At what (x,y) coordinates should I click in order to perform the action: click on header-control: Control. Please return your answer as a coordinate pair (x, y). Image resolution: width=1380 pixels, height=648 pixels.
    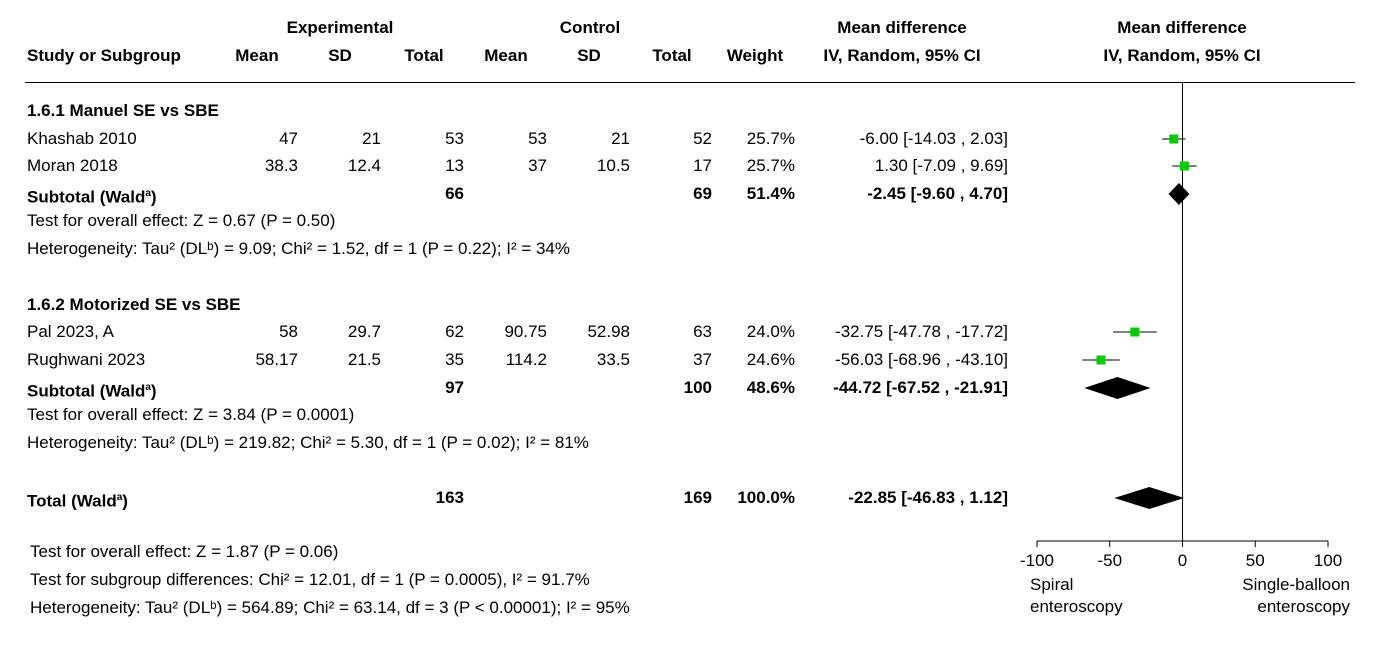
    Looking at the image, I should click on (590, 27).